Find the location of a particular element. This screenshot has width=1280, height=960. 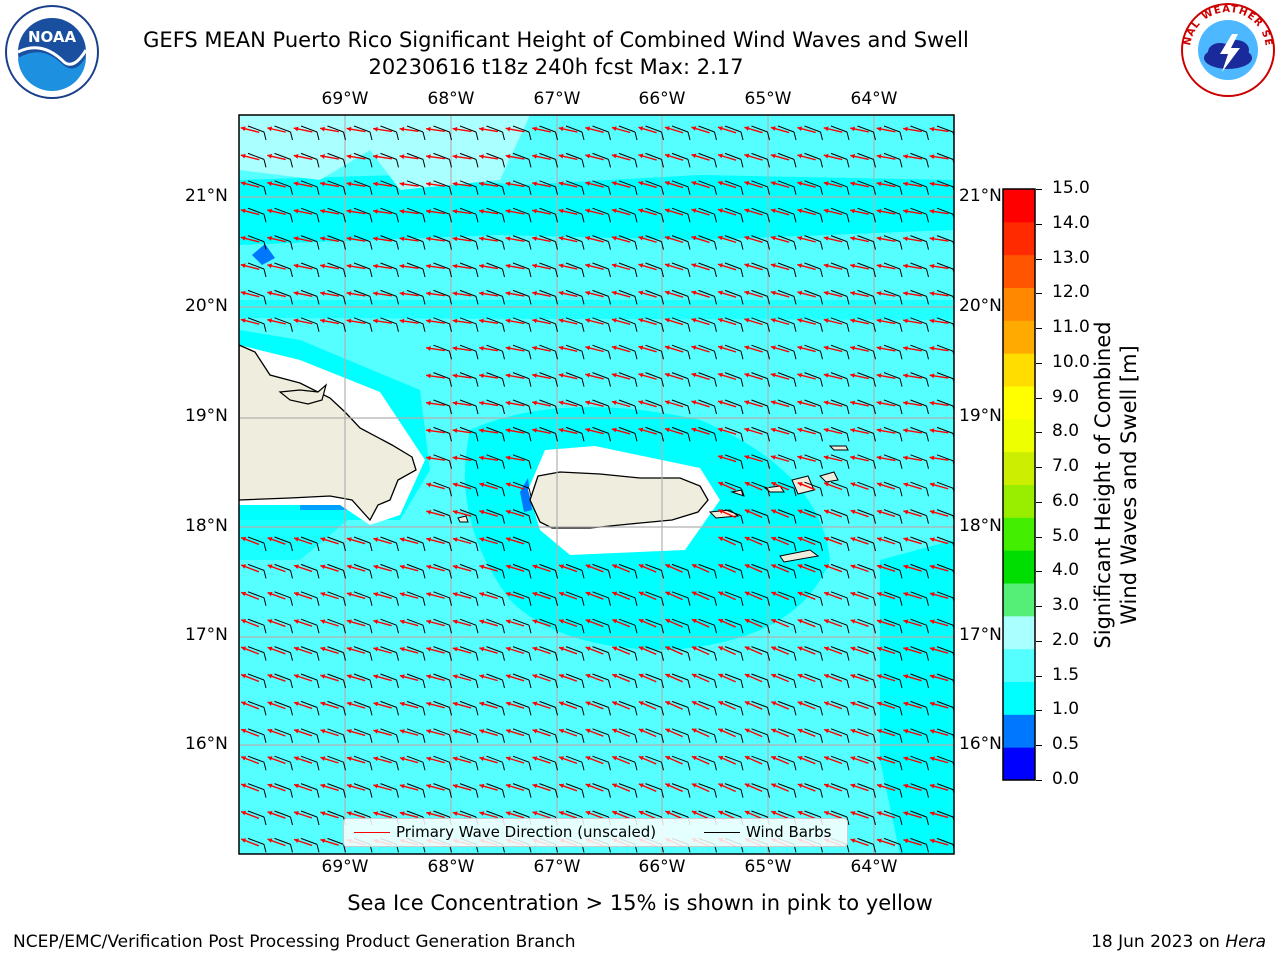

colorbar-tick-label: 9.0 is located at coordinates (1066, 396).